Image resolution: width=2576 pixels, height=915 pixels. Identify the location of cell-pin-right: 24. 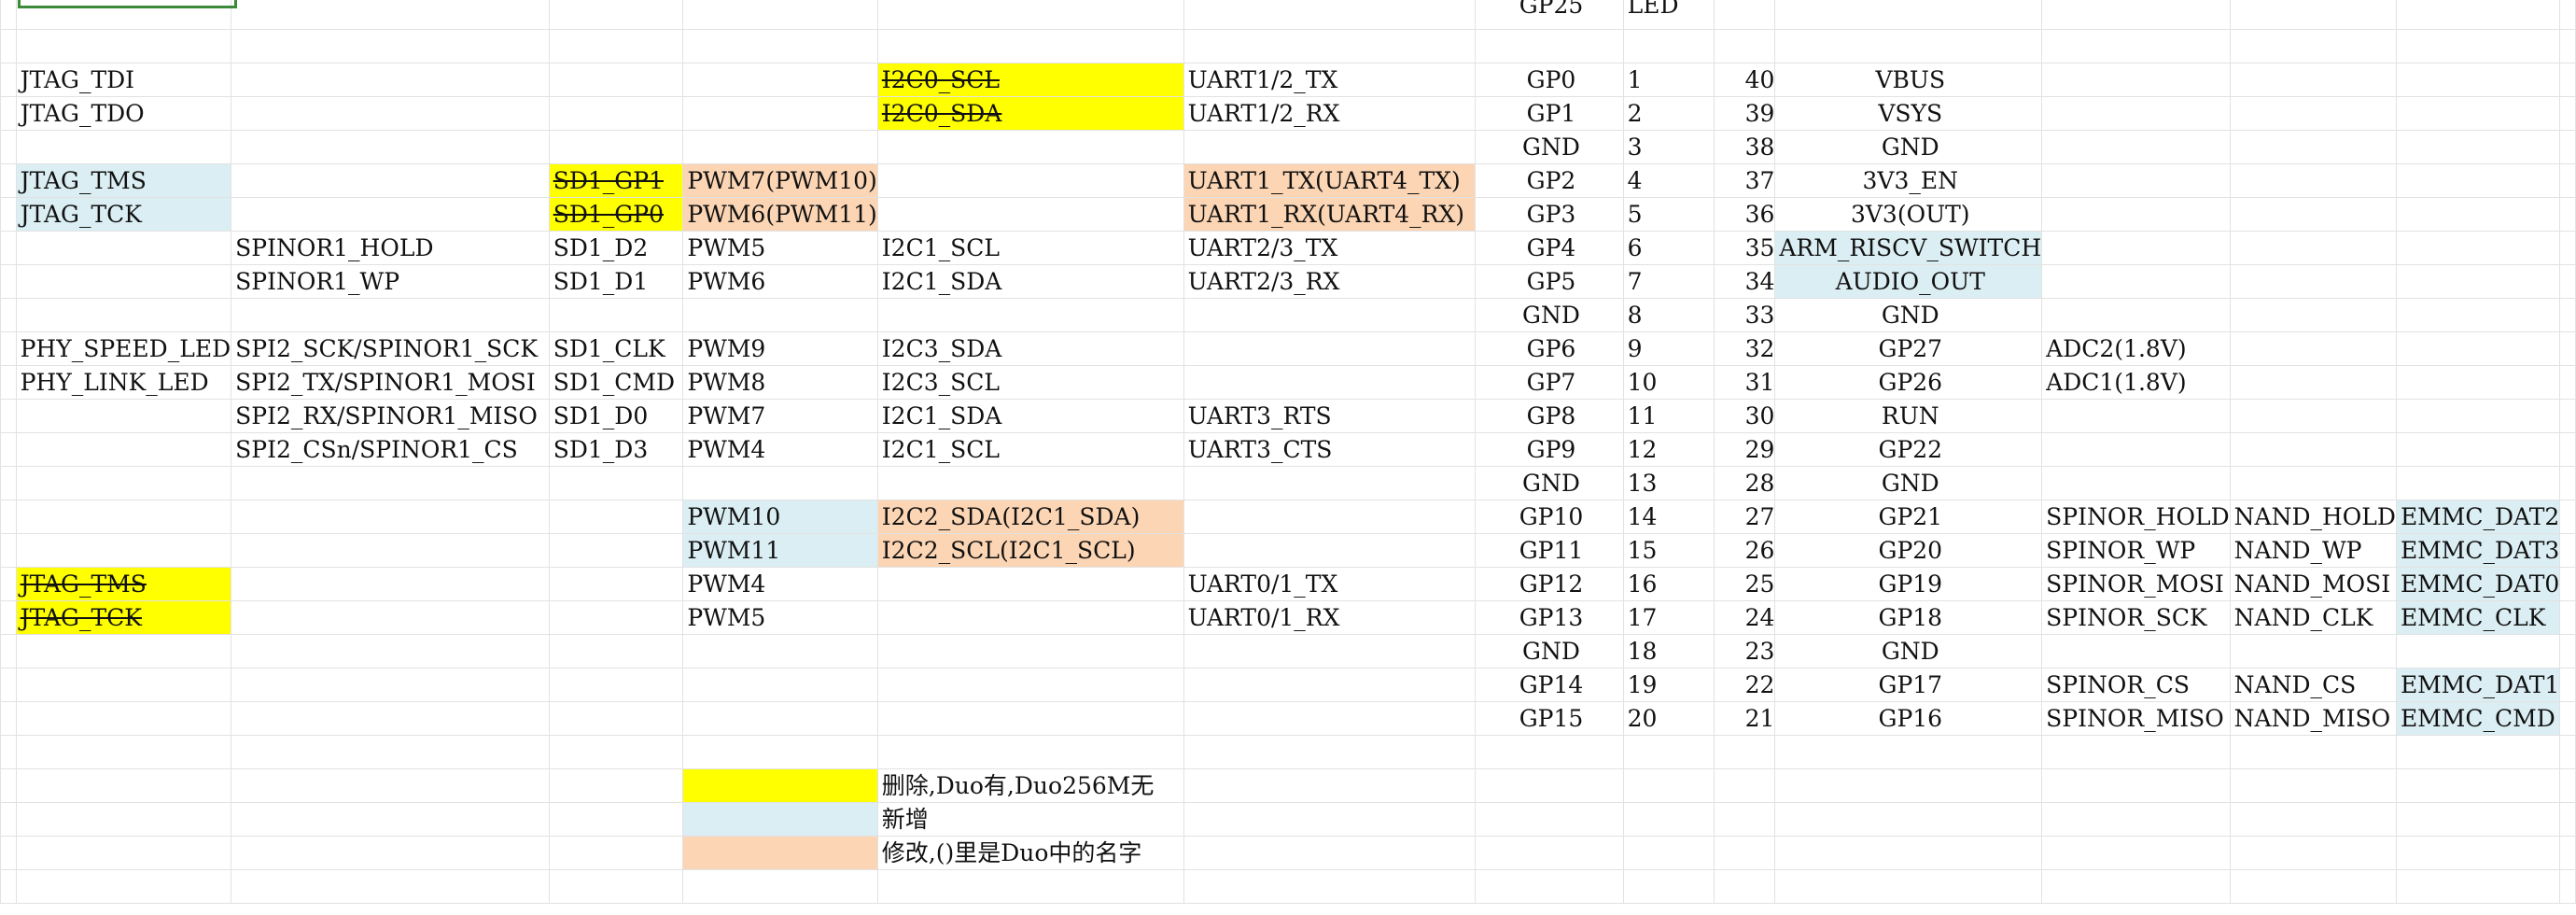
(1744, 618).